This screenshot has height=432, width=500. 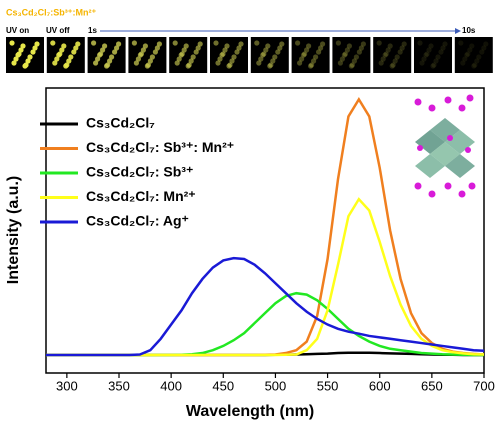 I want to click on inset-label: UV off, so click(x=58, y=30).